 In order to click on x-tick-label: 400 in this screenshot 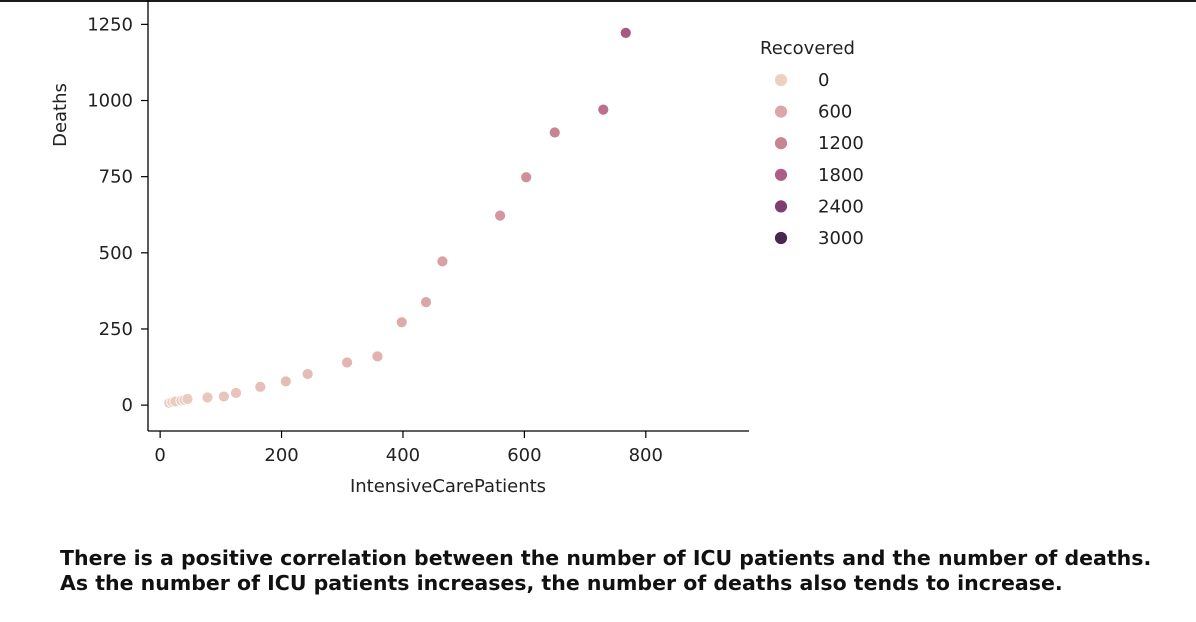, I will do `click(403, 455)`.